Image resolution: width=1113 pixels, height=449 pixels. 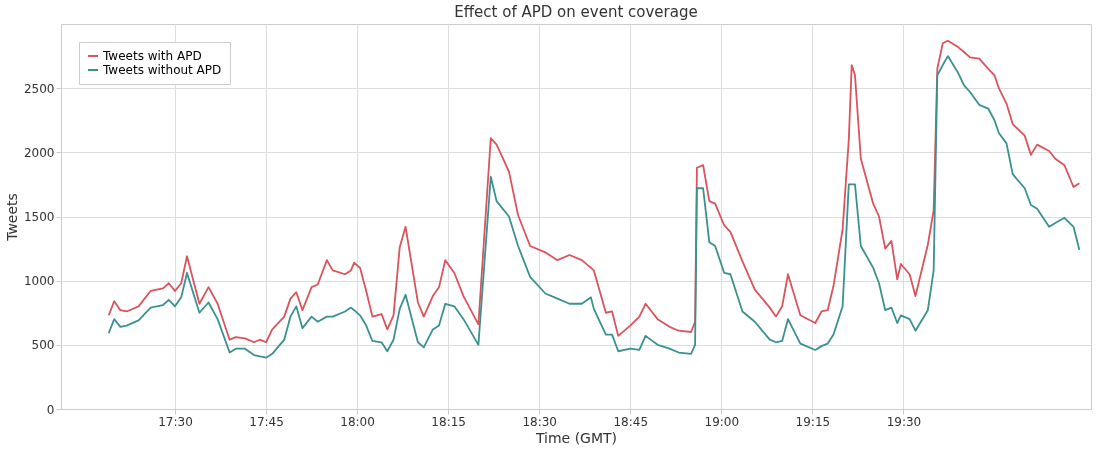 What do you see at coordinates (448, 421) in the screenshot?
I see `x-tick-label: 18:15` at bounding box center [448, 421].